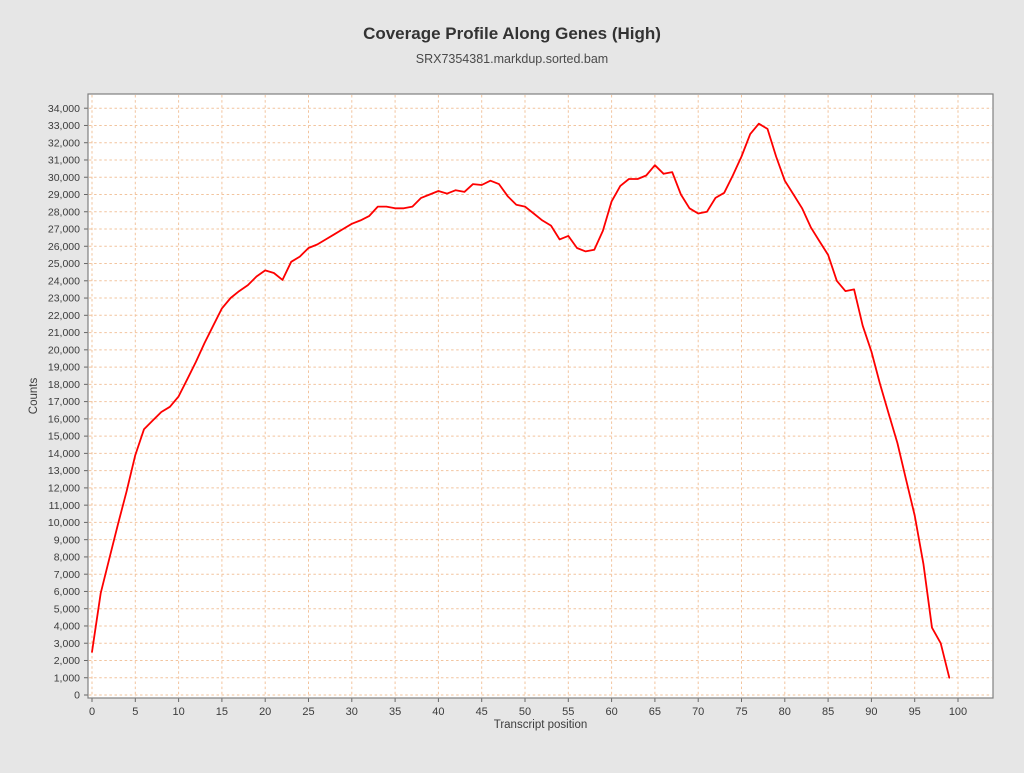 Image resolution: width=1024 pixels, height=773 pixels. Describe the element at coordinates (67, 609) in the screenshot. I see `y-tick-label: 5,000` at that location.